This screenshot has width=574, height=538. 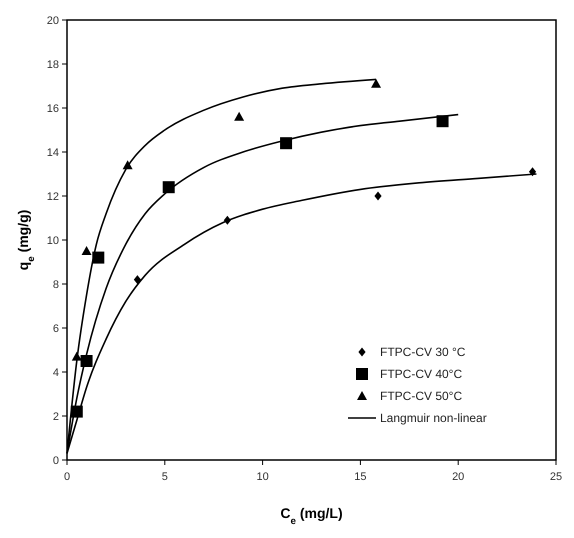 What do you see at coordinates (52, 109) in the screenshot?
I see `y-tick-label: 16` at bounding box center [52, 109].